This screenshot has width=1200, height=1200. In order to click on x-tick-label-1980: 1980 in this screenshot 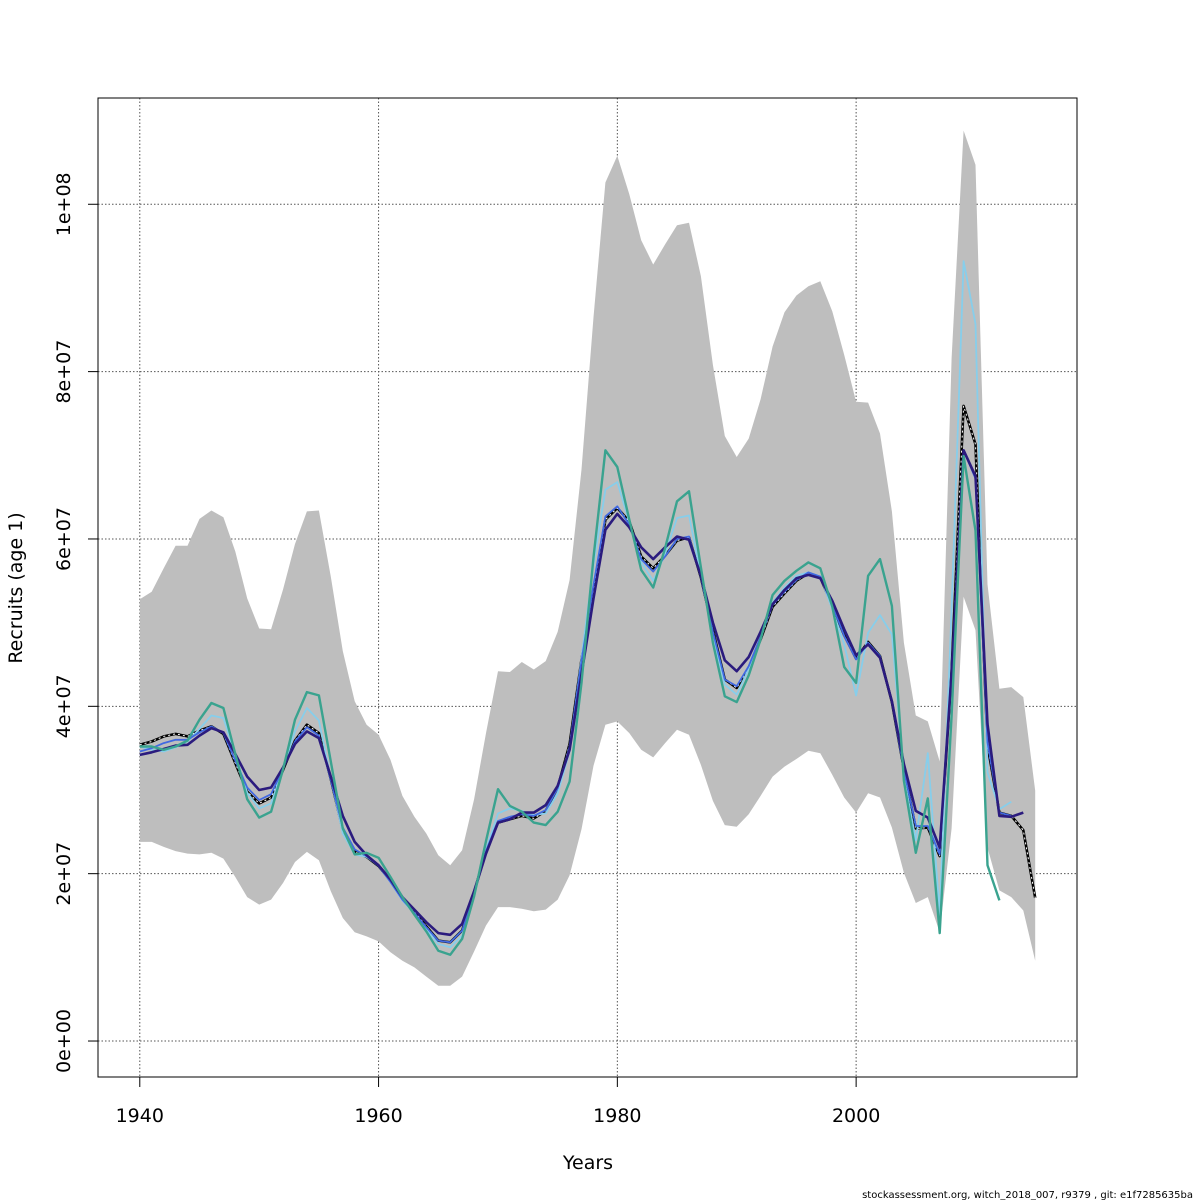, I will do `click(617, 1116)`.